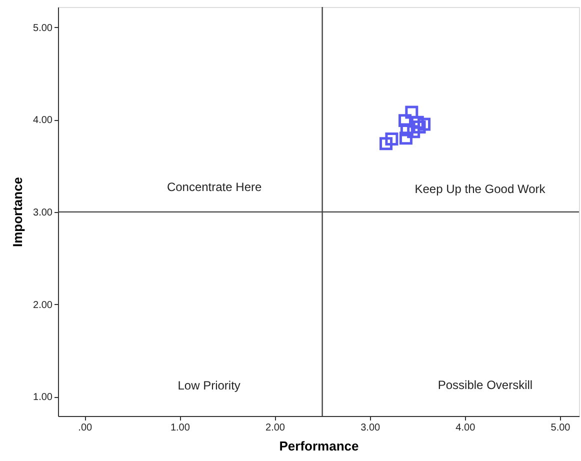 The height and width of the screenshot is (461, 581). What do you see at coordinates (180, 428) in the screenshot?
I see `x-tick-label: 1.00` at bounding box center [180, 428].